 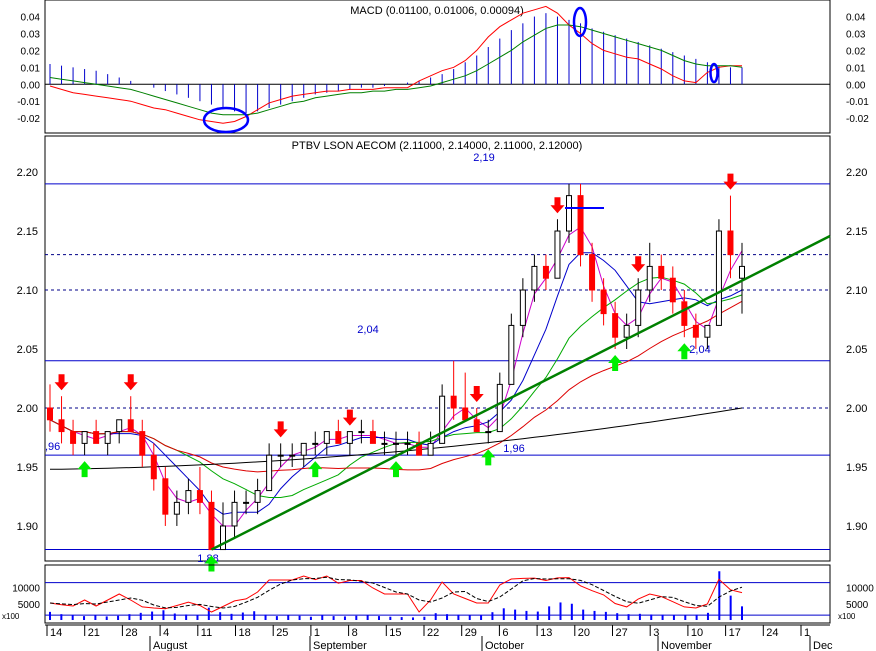 What do you see at coordinates (170, 645) in the screenshot?
I see `month-label: August` at bounding box center [170, 645].